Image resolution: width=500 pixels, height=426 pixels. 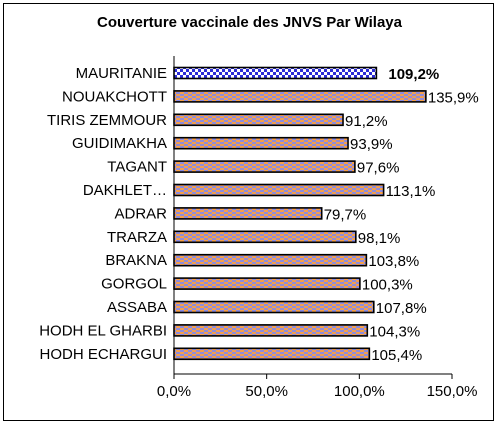 I want to click on value-label: 104,3%, so click(x=394, y=331).